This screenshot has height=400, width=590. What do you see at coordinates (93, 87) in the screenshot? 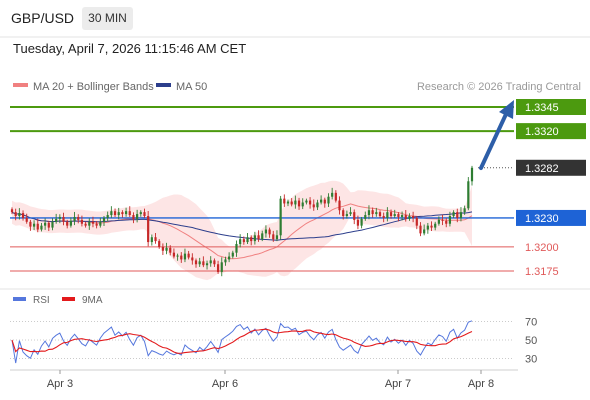
I see `legend-ma20-label: MA 20 + Bollinger Bands` at bounding box center [93, 87].